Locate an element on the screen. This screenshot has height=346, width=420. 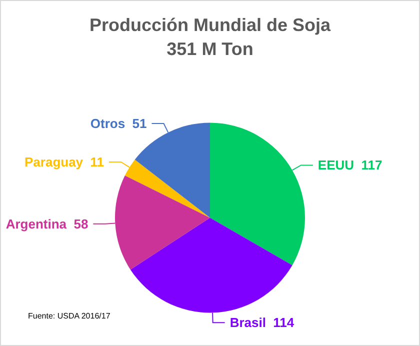
data-label: 51 is located at coordinates (139, 123).